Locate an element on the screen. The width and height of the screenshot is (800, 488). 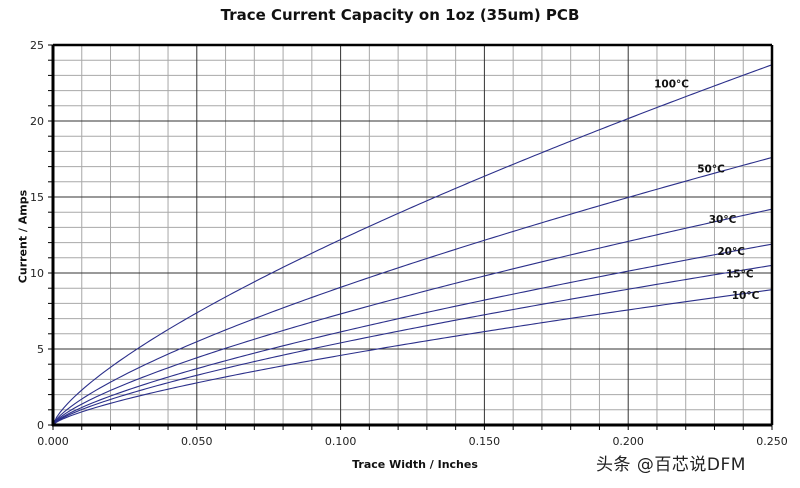
y-tick-label: 20 is located at coordinates (37, 121).